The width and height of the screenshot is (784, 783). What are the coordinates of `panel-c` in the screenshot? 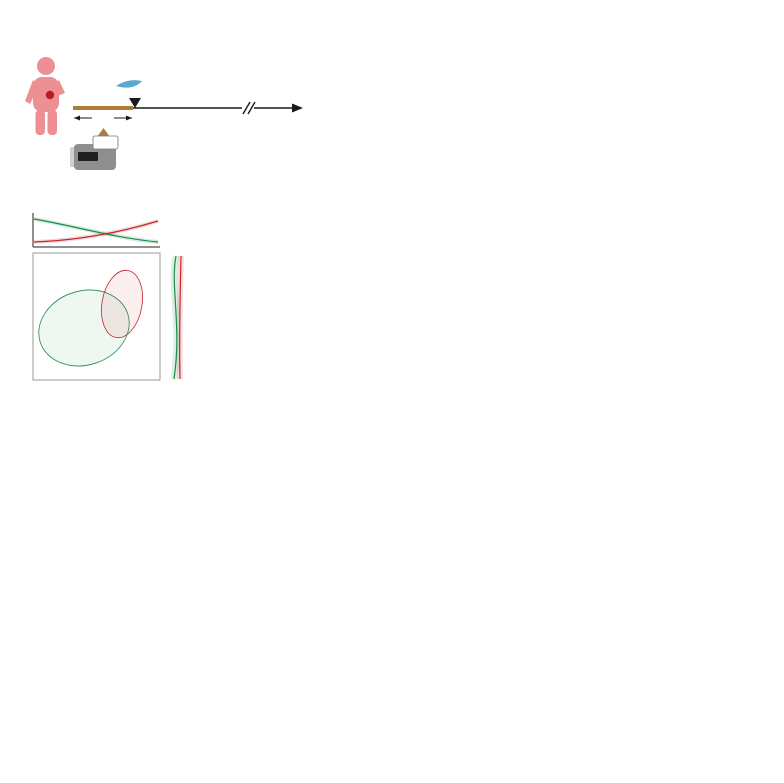 It's located at (98, 298).